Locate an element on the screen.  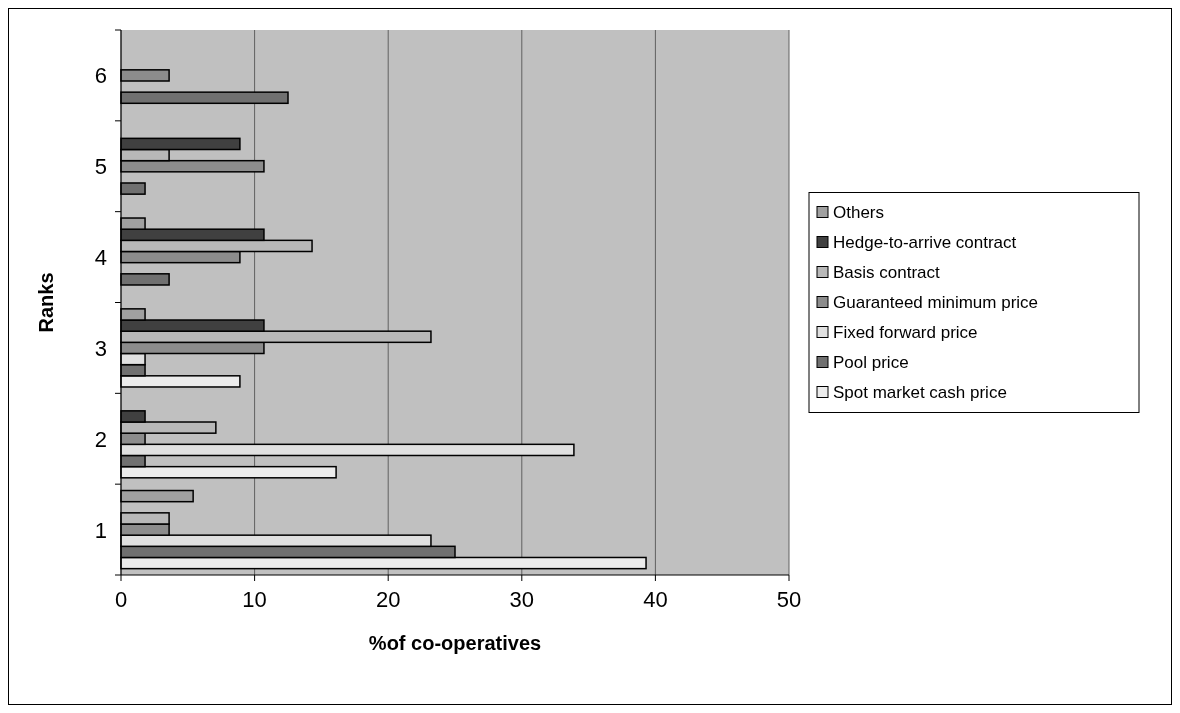
legend-label: Guaranteed minimum price is located at coordinates (936, 302).